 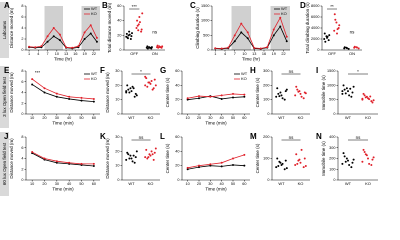 What do you see at coordinates (22, 39) in the screenshot?
I see `y-tick-label: 2` at bounding box center [22, 39].